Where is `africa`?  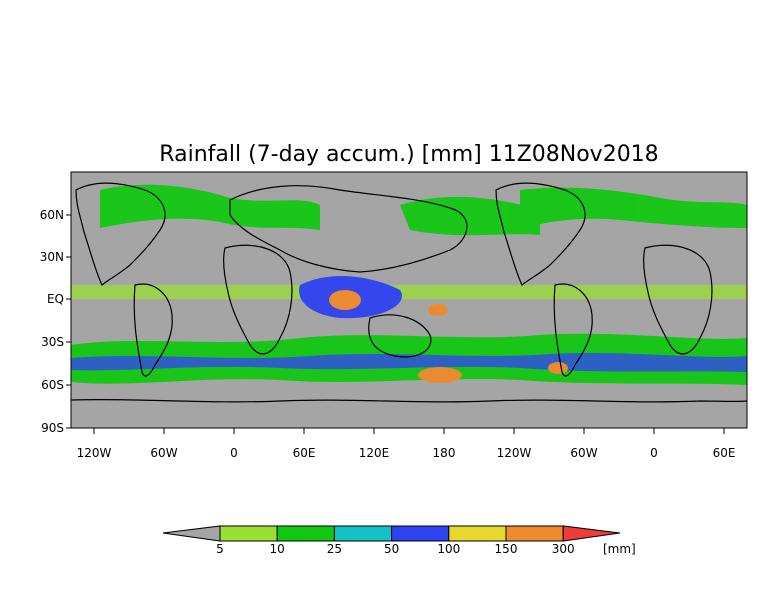
africa is located at coordinates (257, 299).